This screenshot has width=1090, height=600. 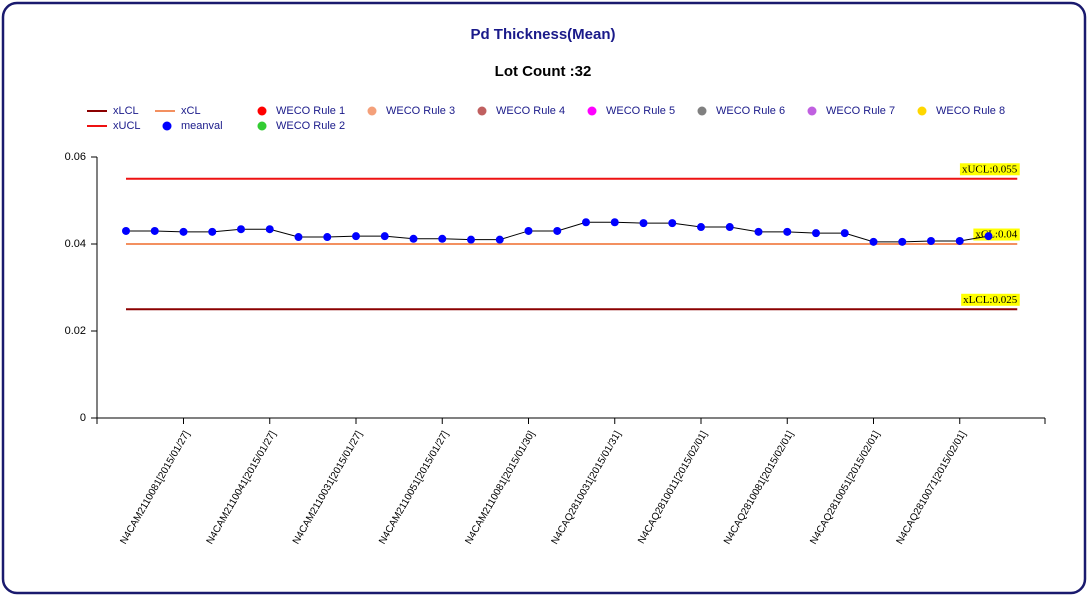 What do you see at coordinates (75, 331) in the screenshot?
I see `y-tick-label: 0.02` at bounding box center [75, 331].